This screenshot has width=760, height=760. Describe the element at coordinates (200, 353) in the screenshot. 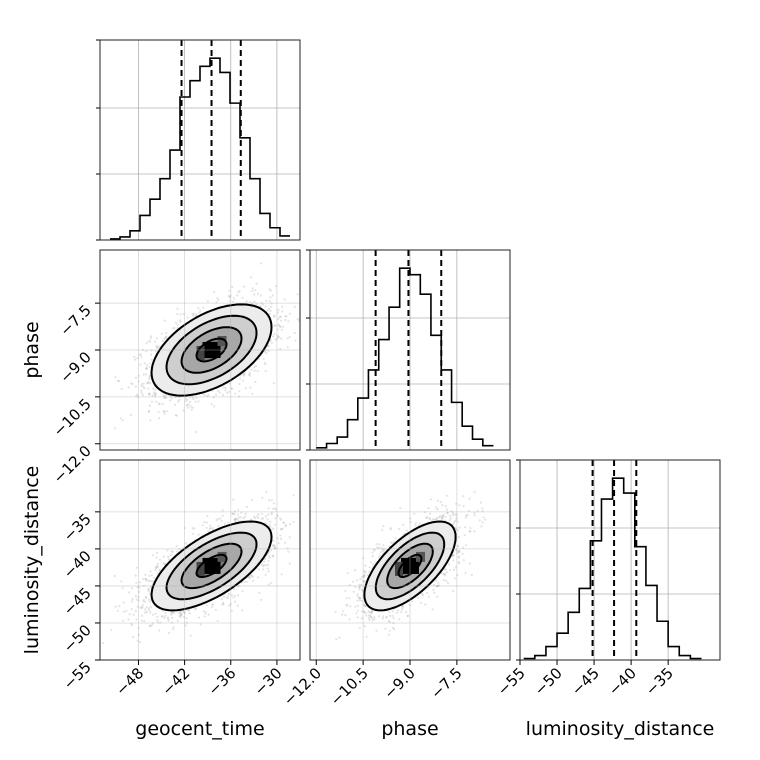

I see `density-cell` at that location.